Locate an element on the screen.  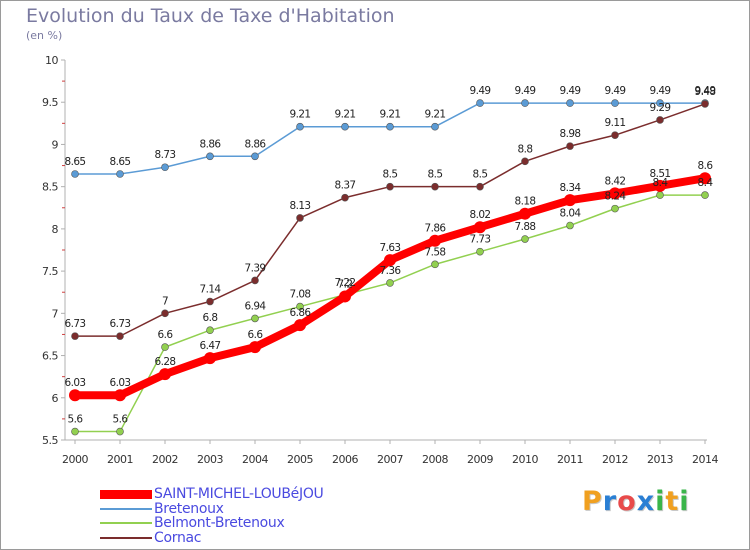
data-label-2: 7.08 is located at coordinates (300, 295).